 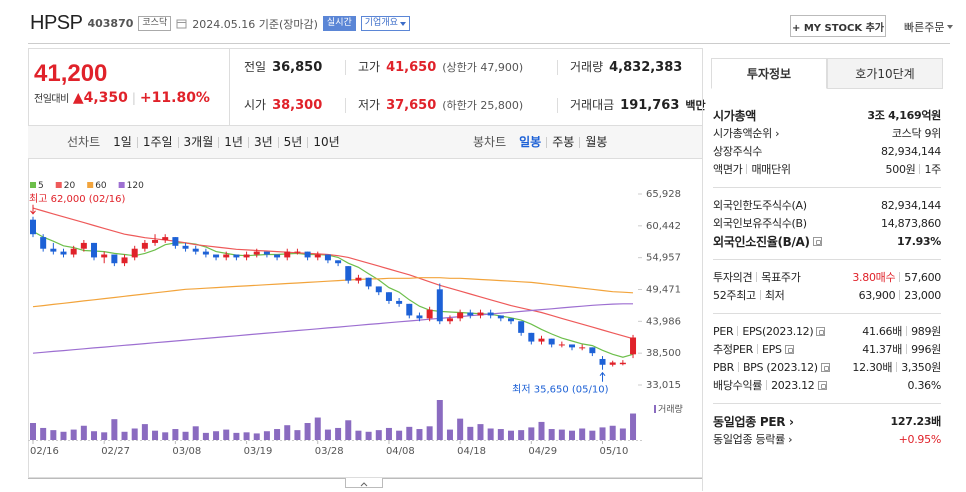 What do you see at coordinates (629, 67) in the screenshot?
I see `quote-cell: 거래량 4,832,383` at bounding box center [629, 67].